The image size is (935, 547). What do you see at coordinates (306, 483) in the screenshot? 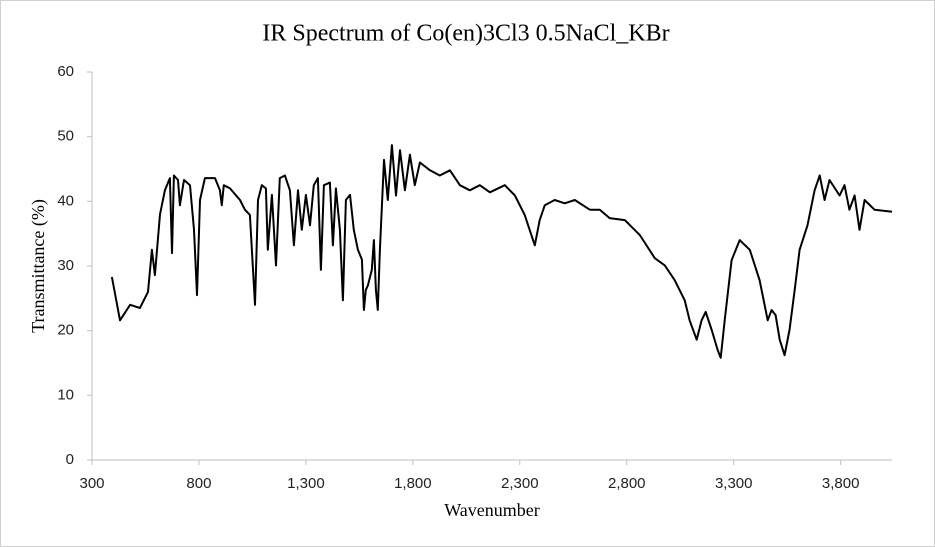
I see `x-tick-label: 1,300` at bounding box center [306, 483].